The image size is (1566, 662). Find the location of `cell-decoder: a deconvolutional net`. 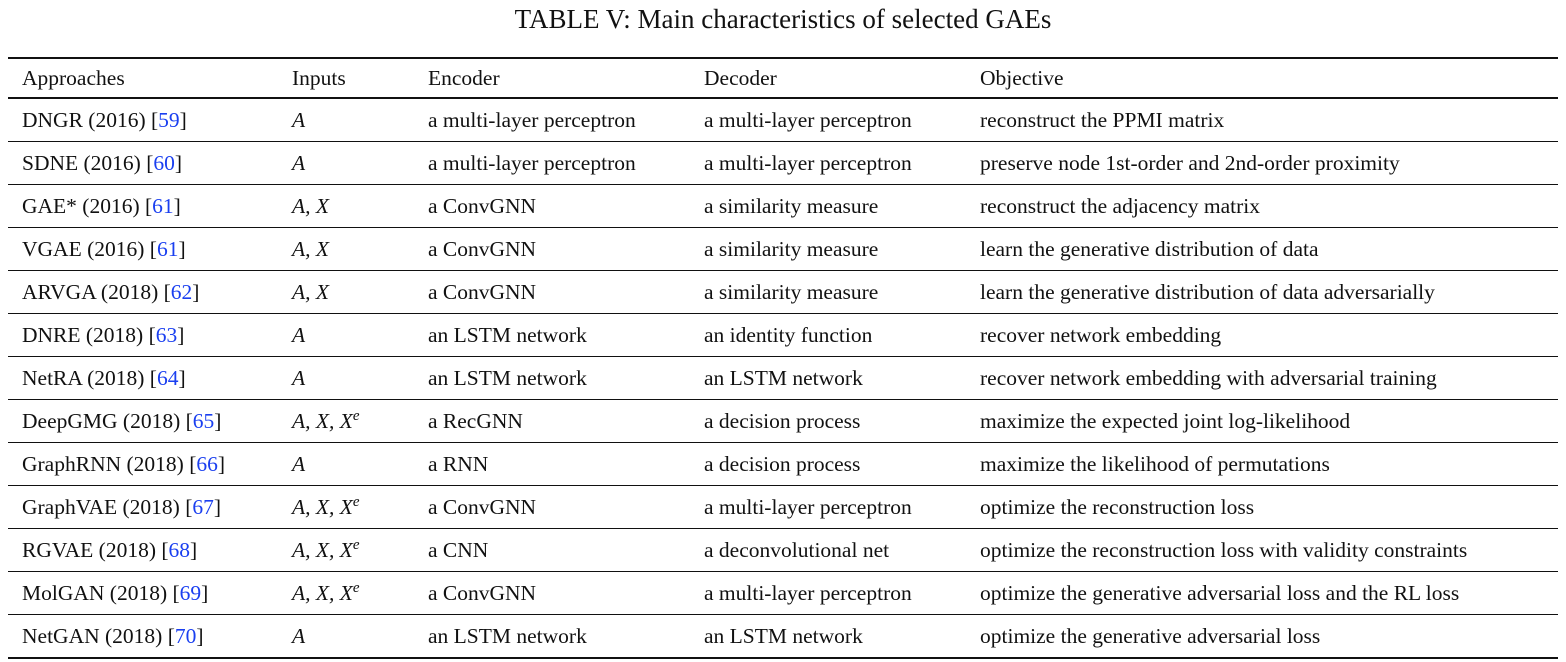

cell-decoder: a deconvolutional net is located at coordinates (797, 549).